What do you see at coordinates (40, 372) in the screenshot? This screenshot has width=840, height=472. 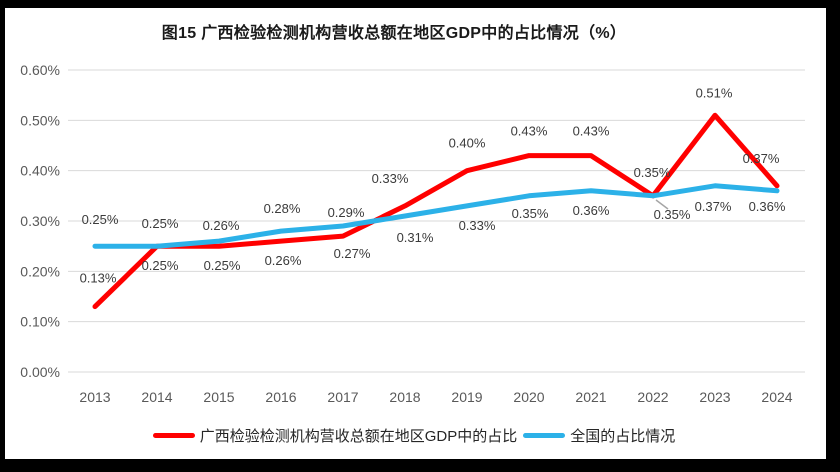 I see `y-axis-tick-label: 0.00%` at bounding box center [40, 372].